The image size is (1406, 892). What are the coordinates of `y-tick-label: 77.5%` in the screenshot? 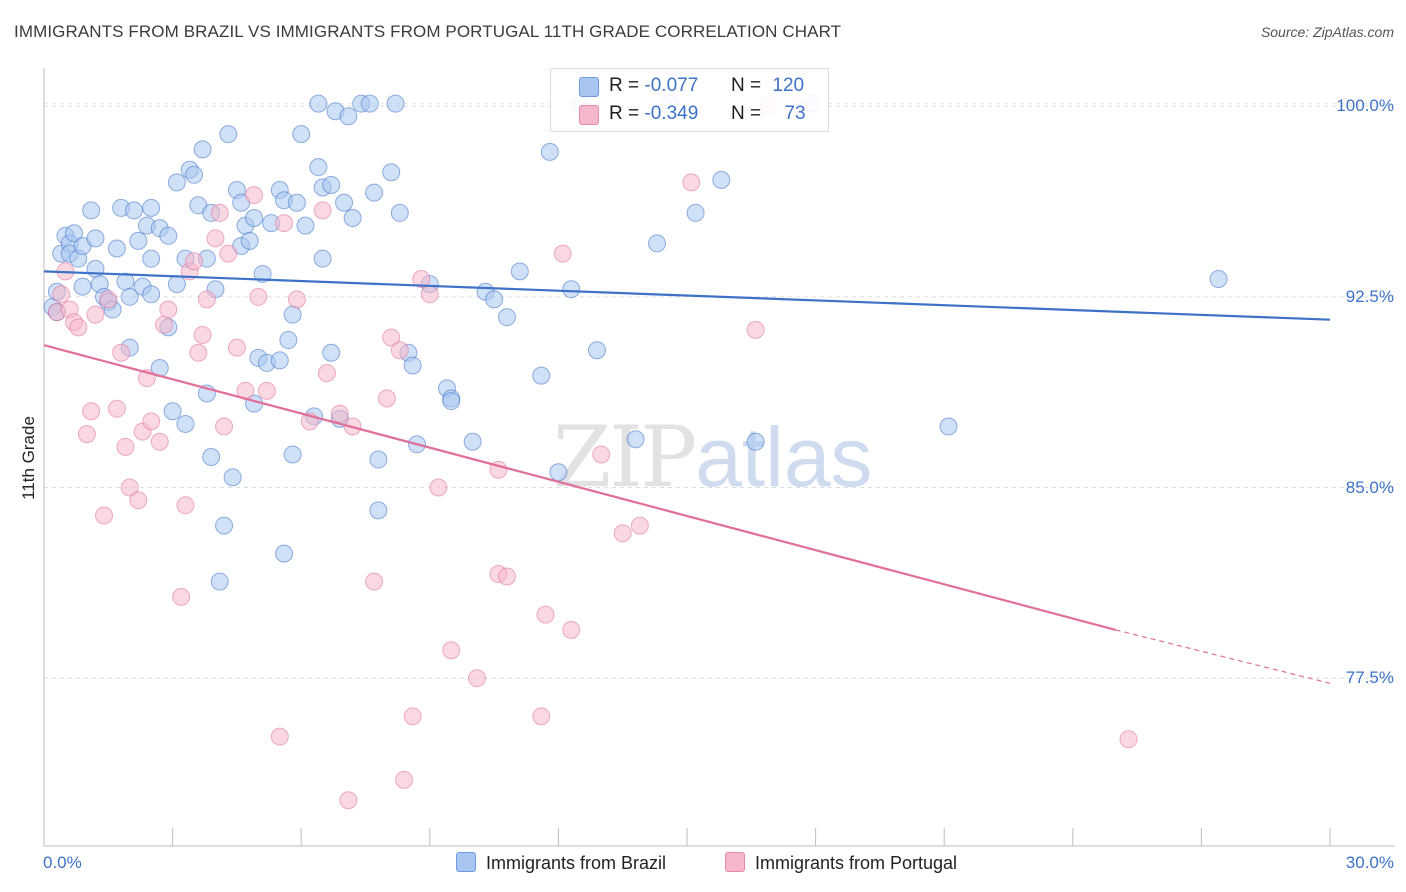 It's located at (1369, 678).